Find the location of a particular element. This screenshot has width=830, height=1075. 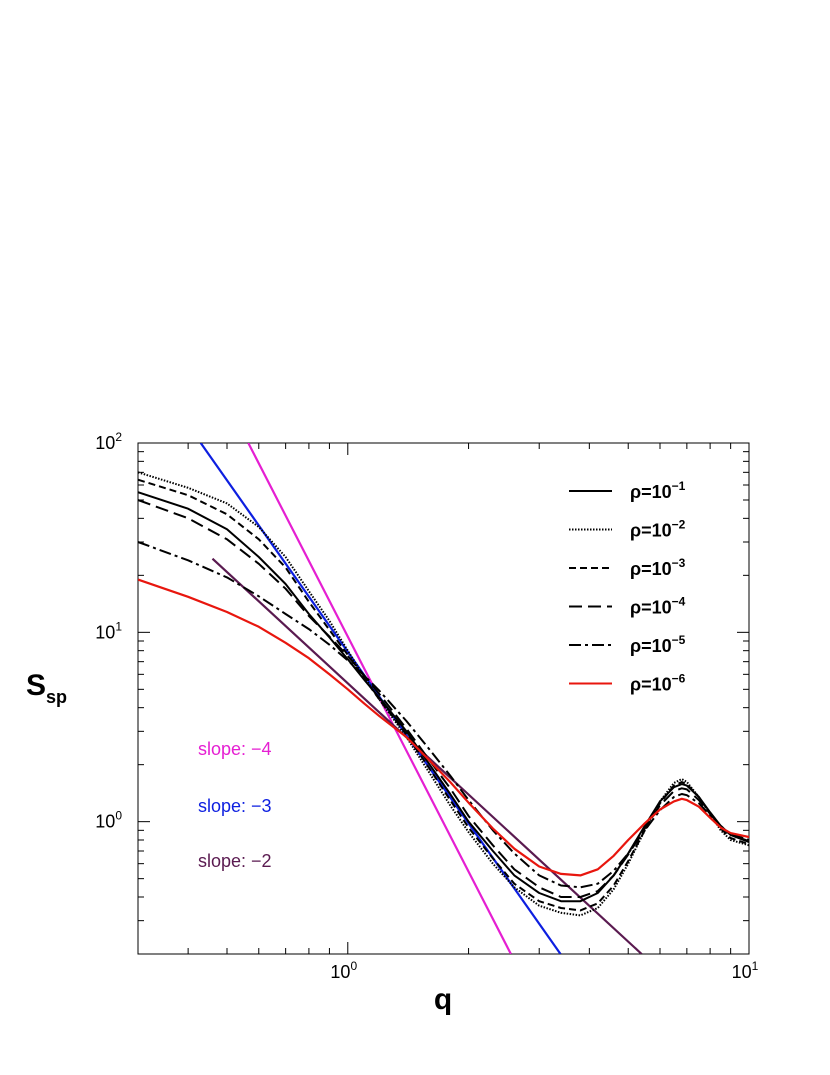

slope-label-2: slope: −2 is located at coordinates (235, 861).